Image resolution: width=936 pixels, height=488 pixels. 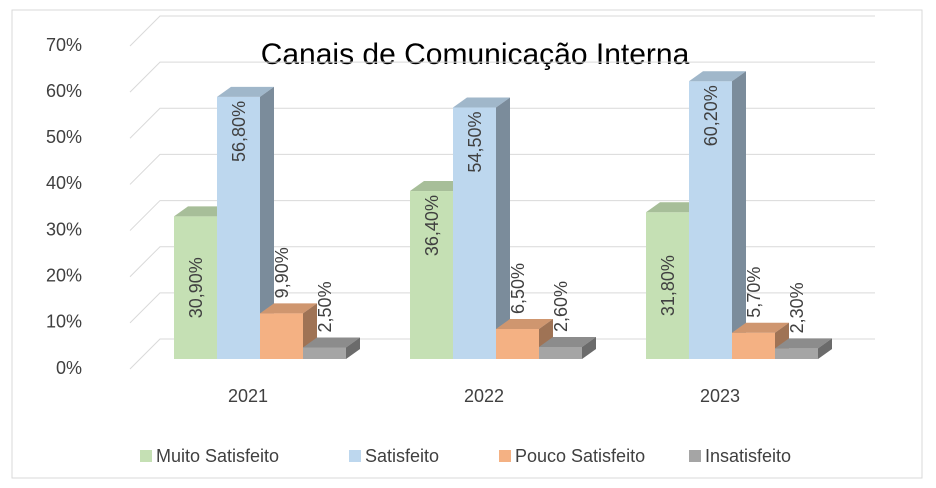 I want to click on value-label: 9,90%, so click(x=282, y=272).